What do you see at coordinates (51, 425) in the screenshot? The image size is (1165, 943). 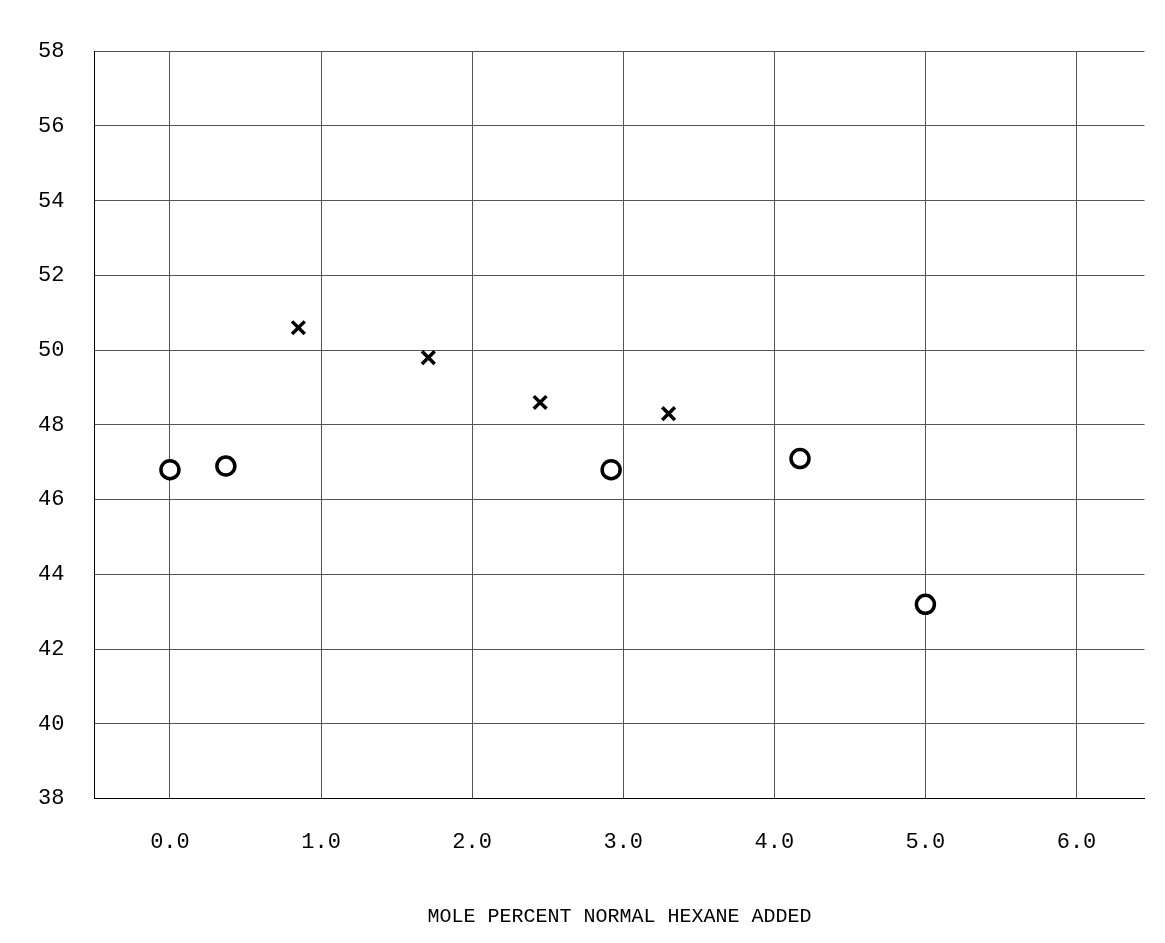 I see `y-tick-label: 48` at bounding box center [51, 425].